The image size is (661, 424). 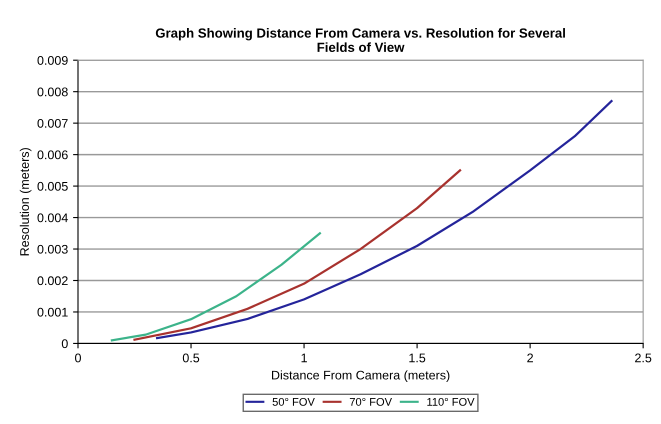 I want to click on x-tick-label: 2.5, so click(x=643, y=357).